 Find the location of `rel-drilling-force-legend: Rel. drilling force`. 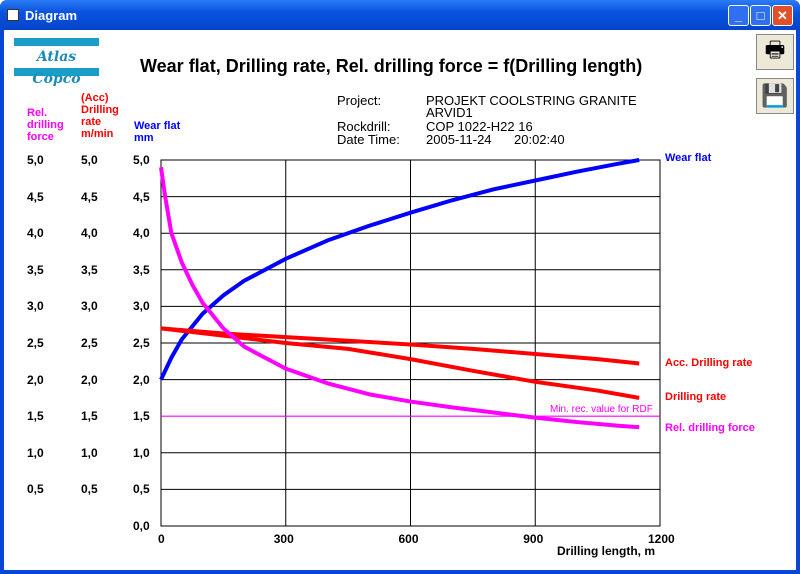

rel-drilling-force-legend: Rel. drilling force is located at coordinates (710, 428).